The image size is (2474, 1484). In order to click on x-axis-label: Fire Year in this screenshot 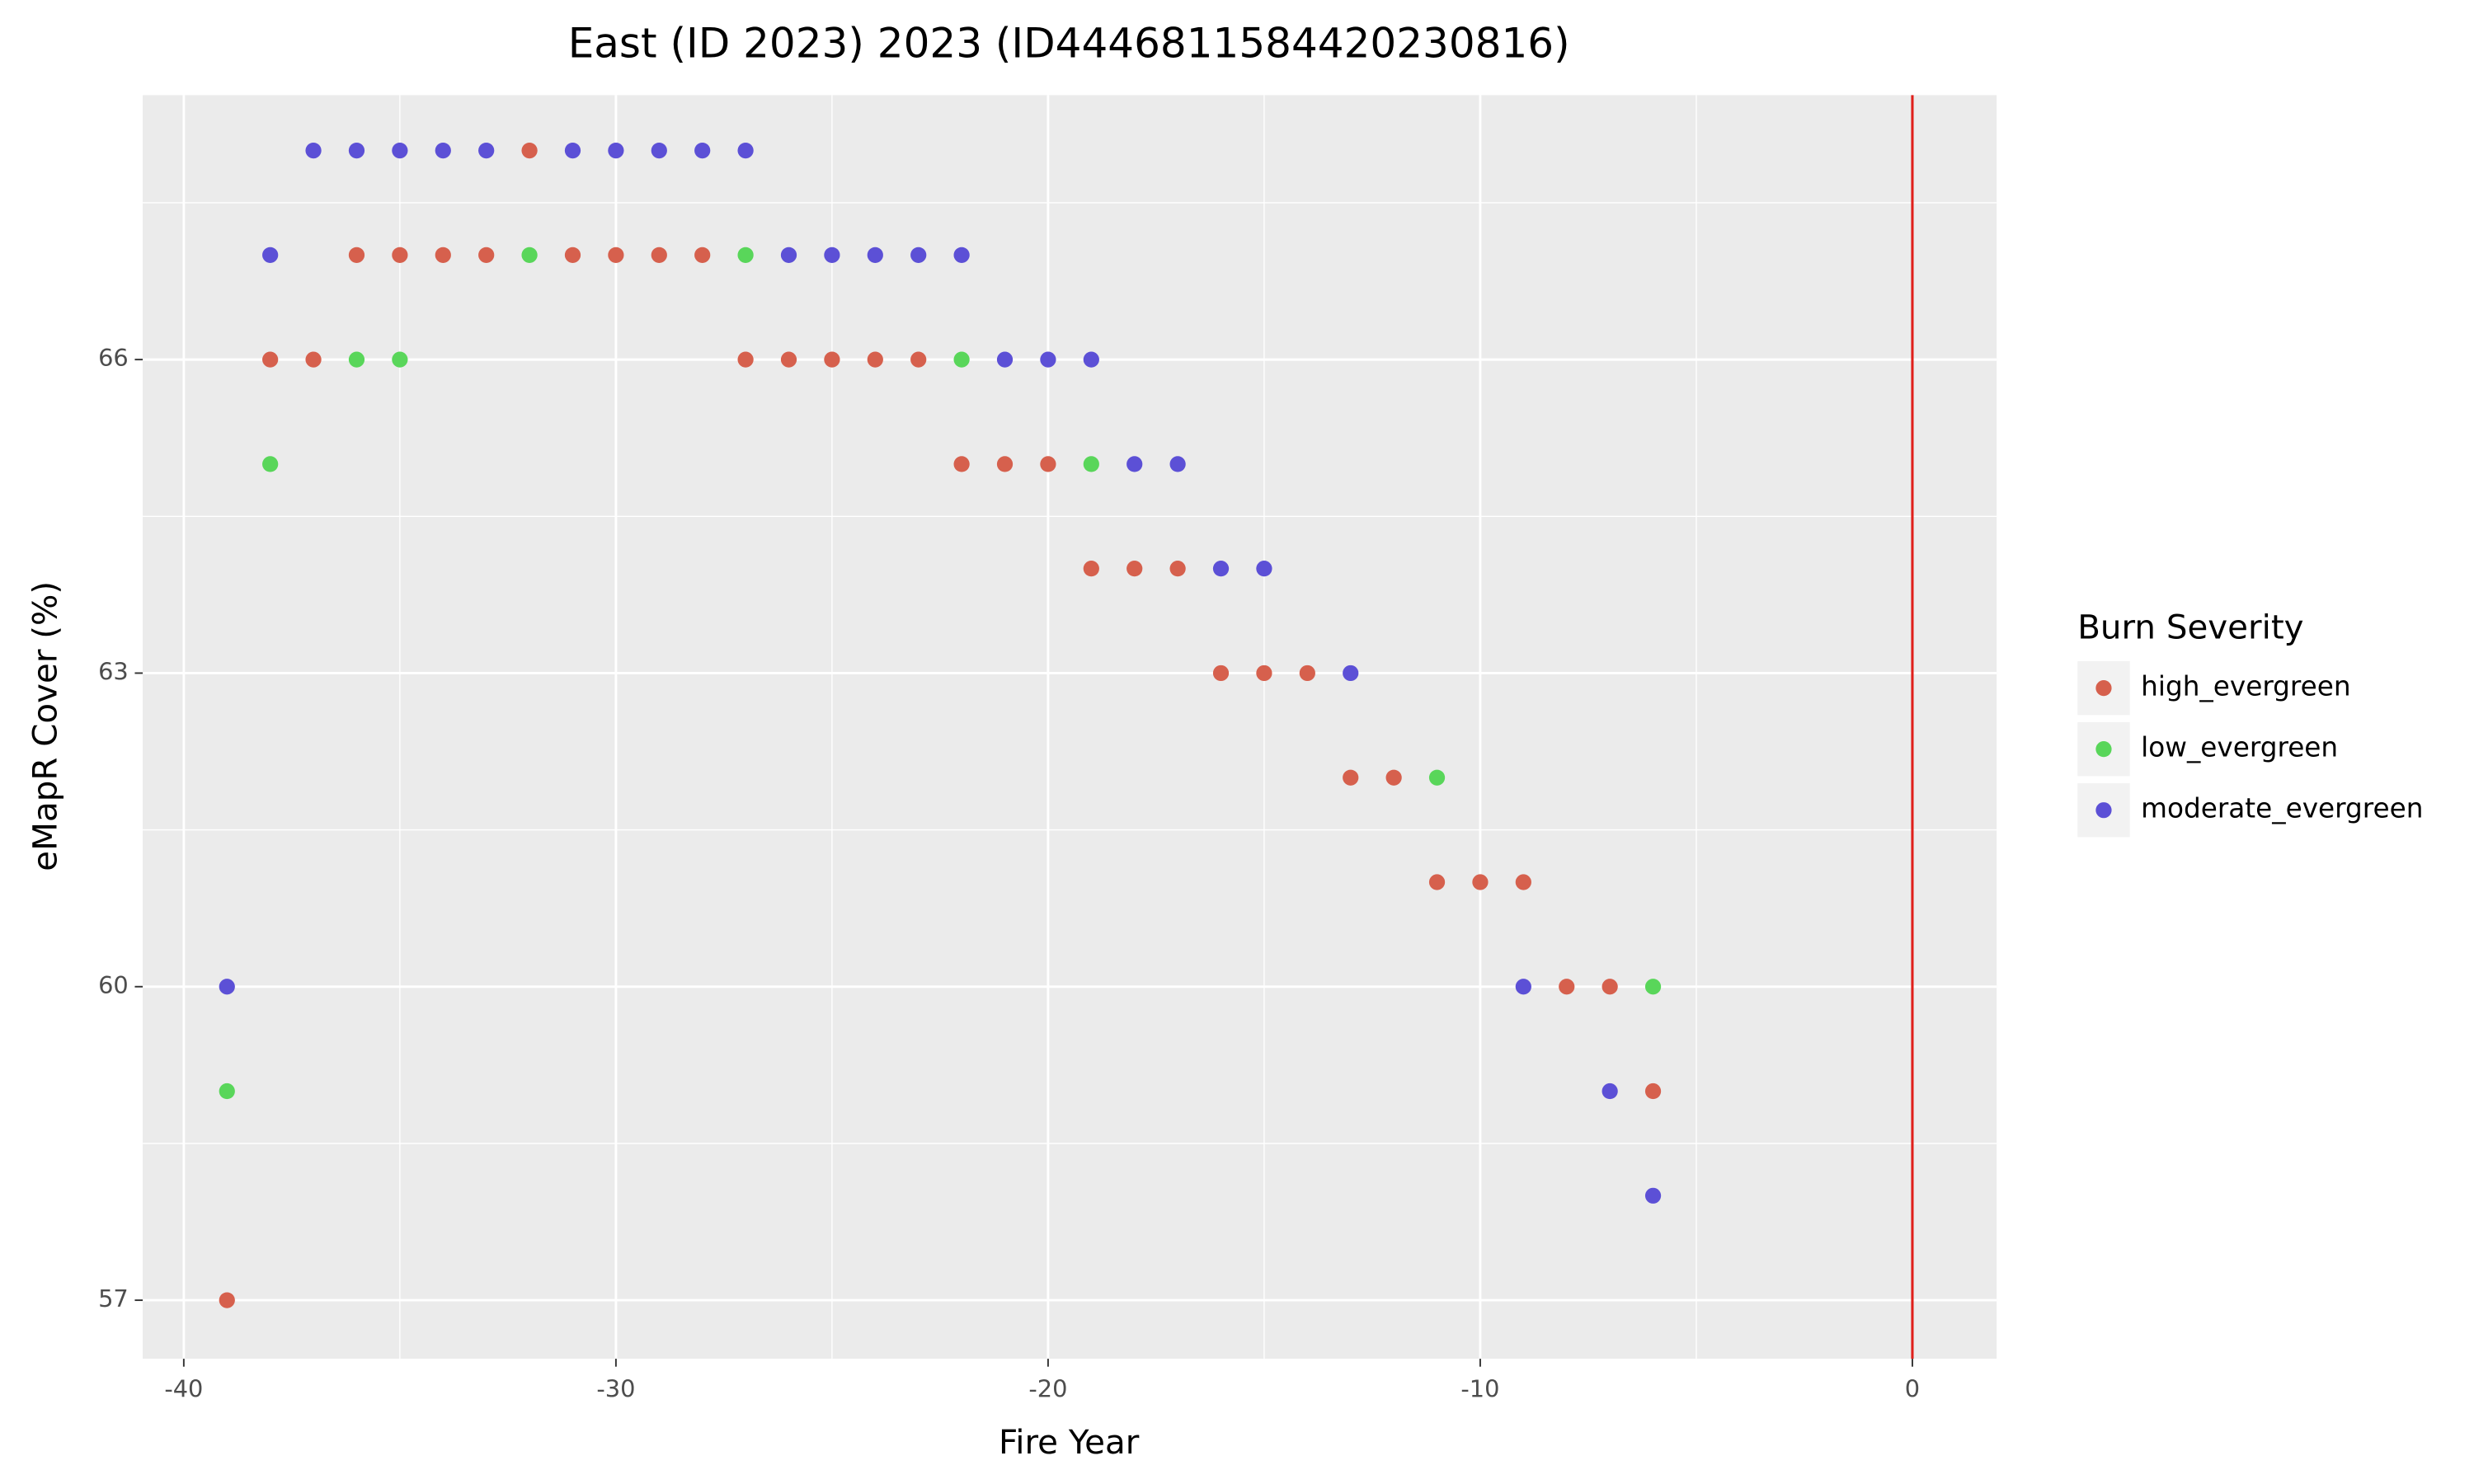, I will do `click(1069, 1442)`.